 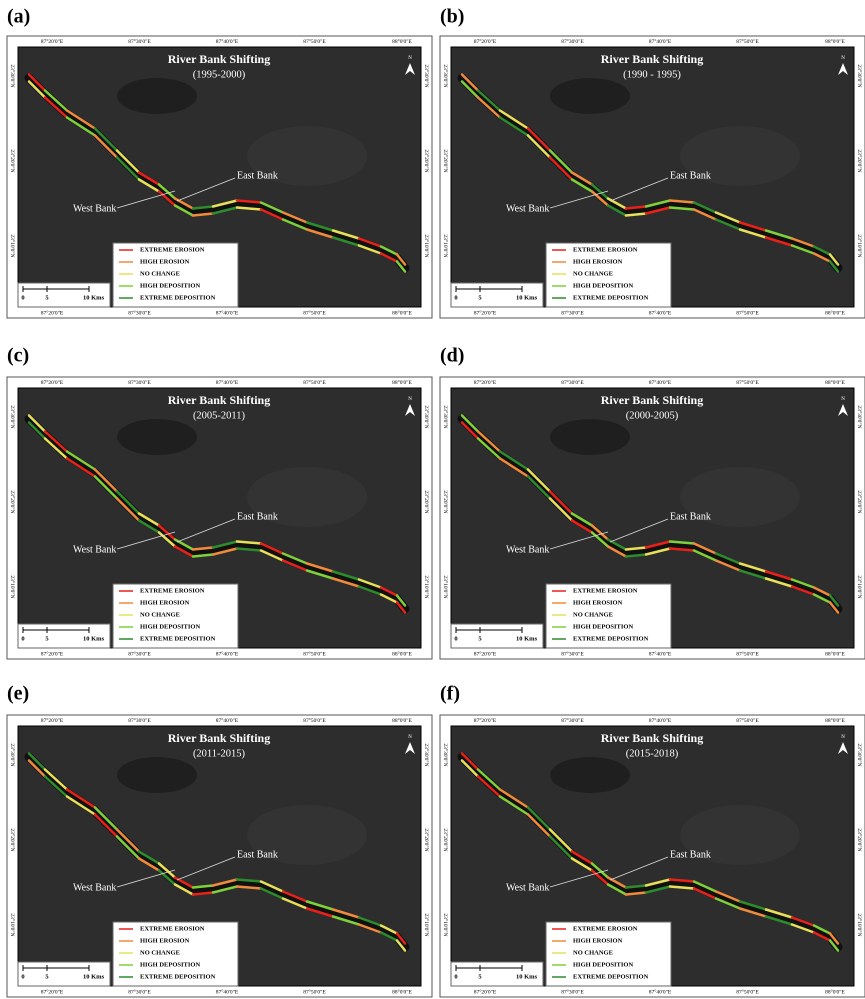 I want to click on legend-label: EXTREME EROSION, so click(x=605, y=928).